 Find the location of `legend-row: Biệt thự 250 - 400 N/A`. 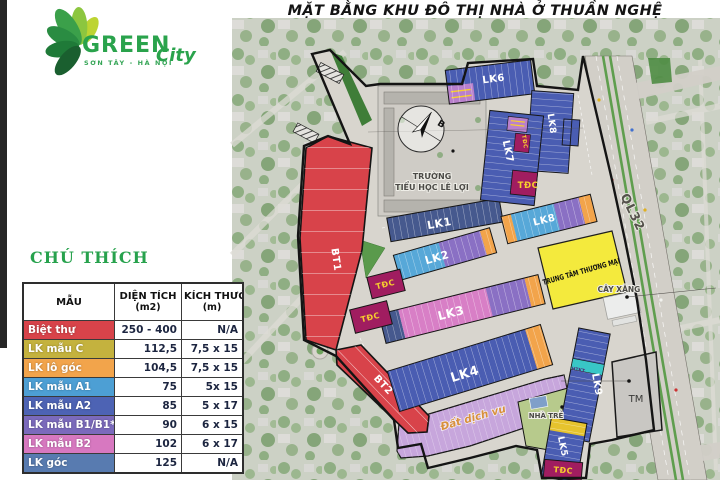

legend-row: Biệt thự 250 - 400 N/A is located at coordinates (133, 330).